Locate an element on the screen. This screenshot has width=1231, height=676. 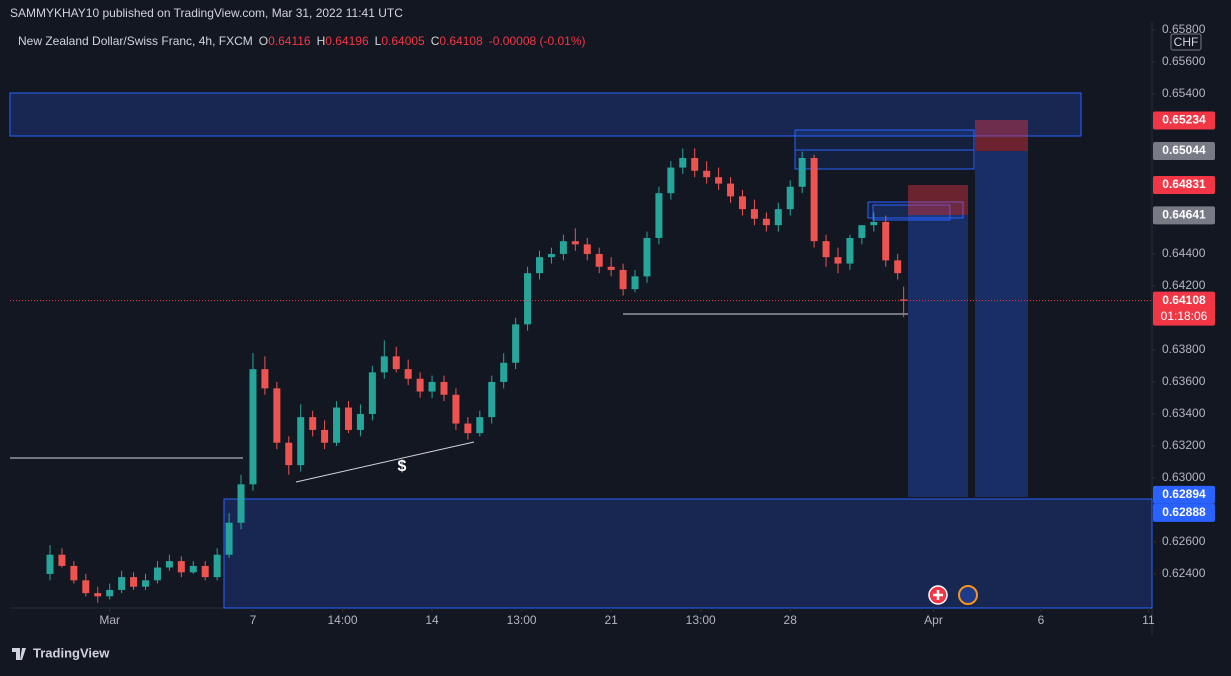
y-tick-label: 0.63200 is located at coordinates (1184, 445).